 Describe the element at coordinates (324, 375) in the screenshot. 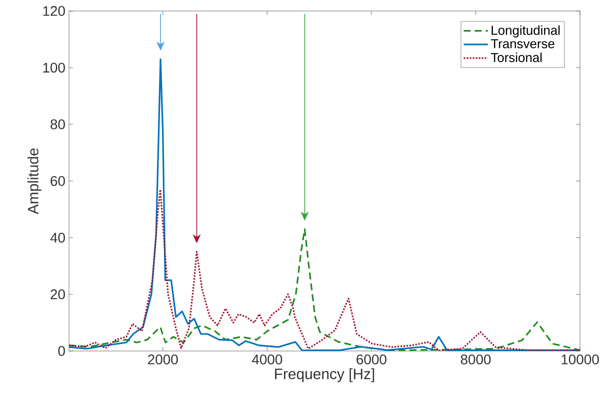

I see `x-axis-title: Frequency [Hz]` at that location.